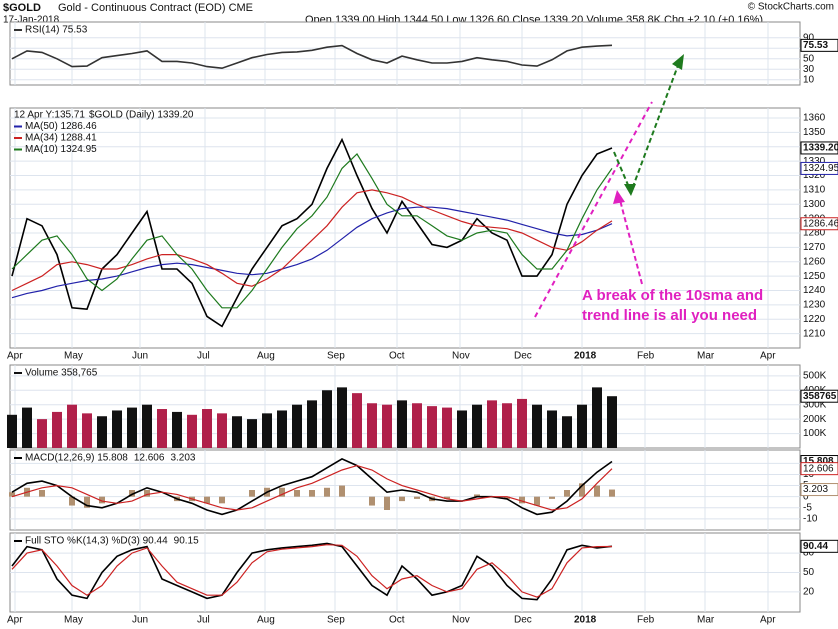 This screenshot has width=838, height=629. I want to click on value-tag-label: 12.606, so click(818, 468).